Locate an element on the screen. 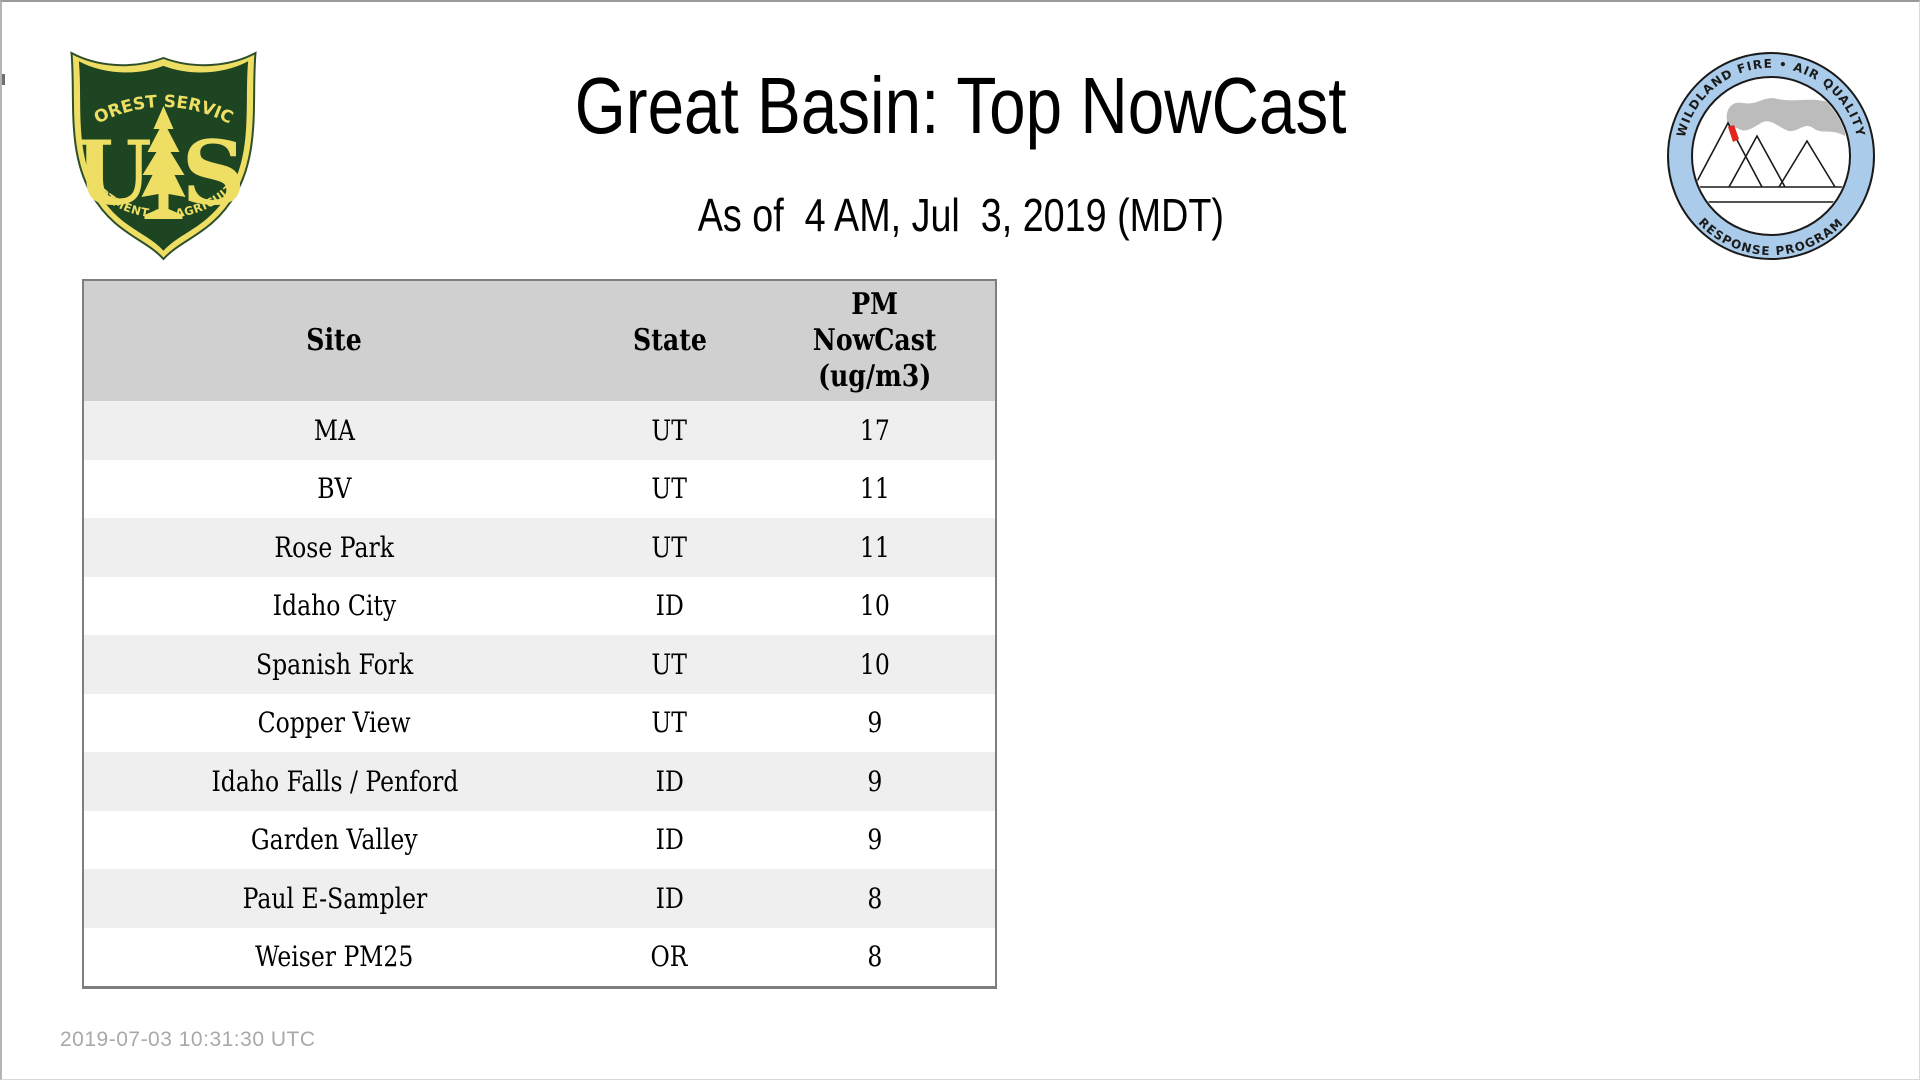 The height and width of the screenshot is (1080, 1920). table-header: Site State PM NowCast (ug/m3) is located at coordinates (539, 340).